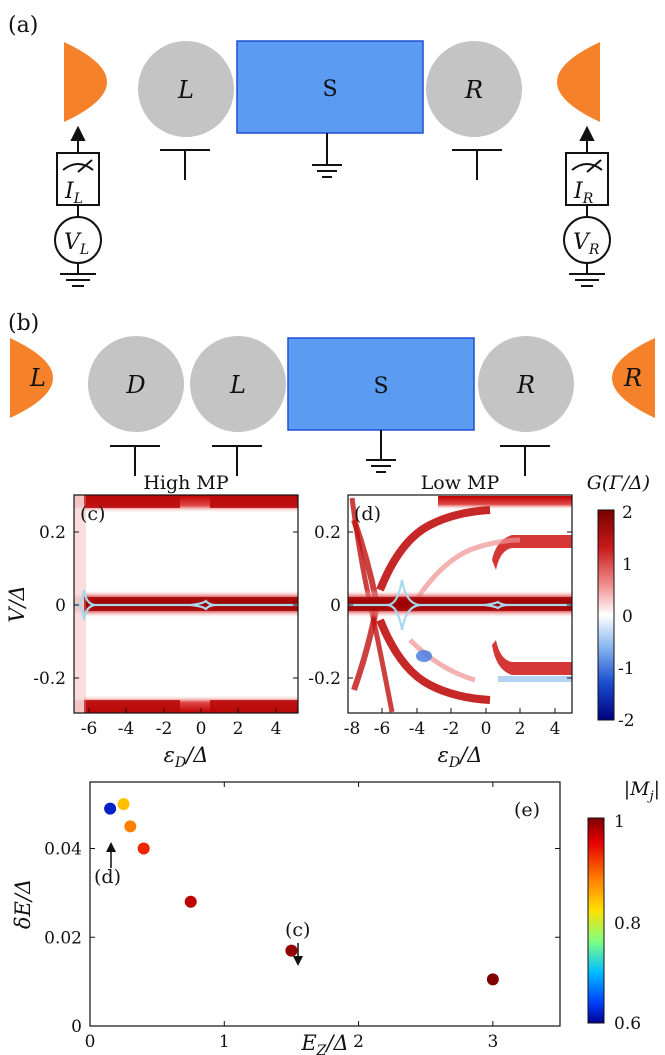 This screenshot has height=1055, width=665. I want to click on ytick-d-0: 0.2, so click(327, 533).